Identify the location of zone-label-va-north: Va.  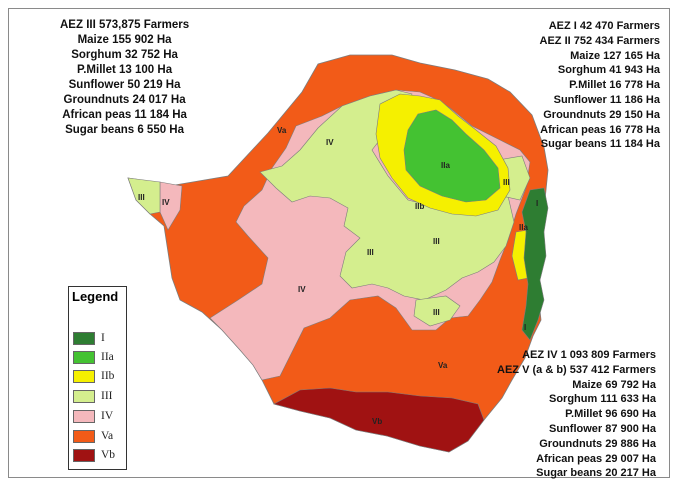
(282, 130).